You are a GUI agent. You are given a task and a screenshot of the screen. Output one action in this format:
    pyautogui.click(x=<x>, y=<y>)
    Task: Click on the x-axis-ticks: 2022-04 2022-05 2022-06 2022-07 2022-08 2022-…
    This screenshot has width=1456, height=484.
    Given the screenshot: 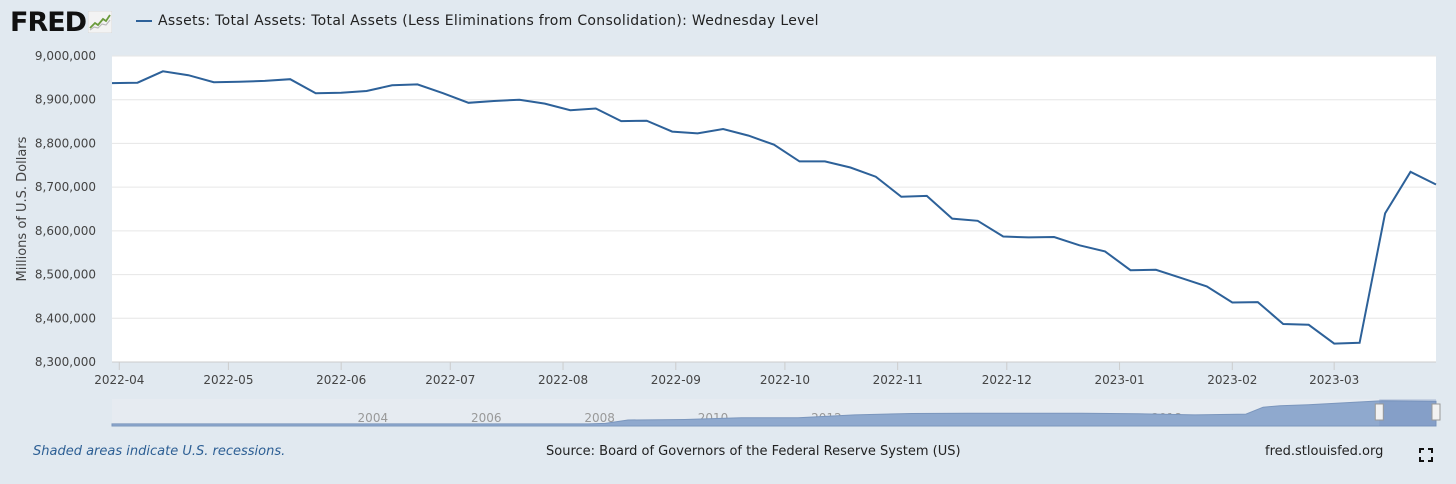 What is the action you would take?
    pyautogui.click(x=726, y=374)
    